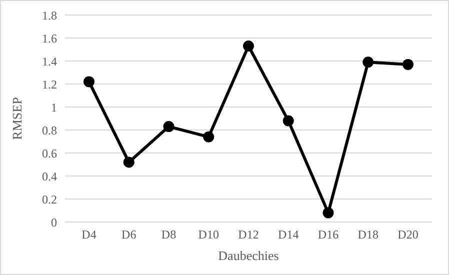 This screenshot has height=275, width=449. Describe the element at coordinates (17, 118) in the screenshot. I see `y-axis-title: RMSEP` at that location.